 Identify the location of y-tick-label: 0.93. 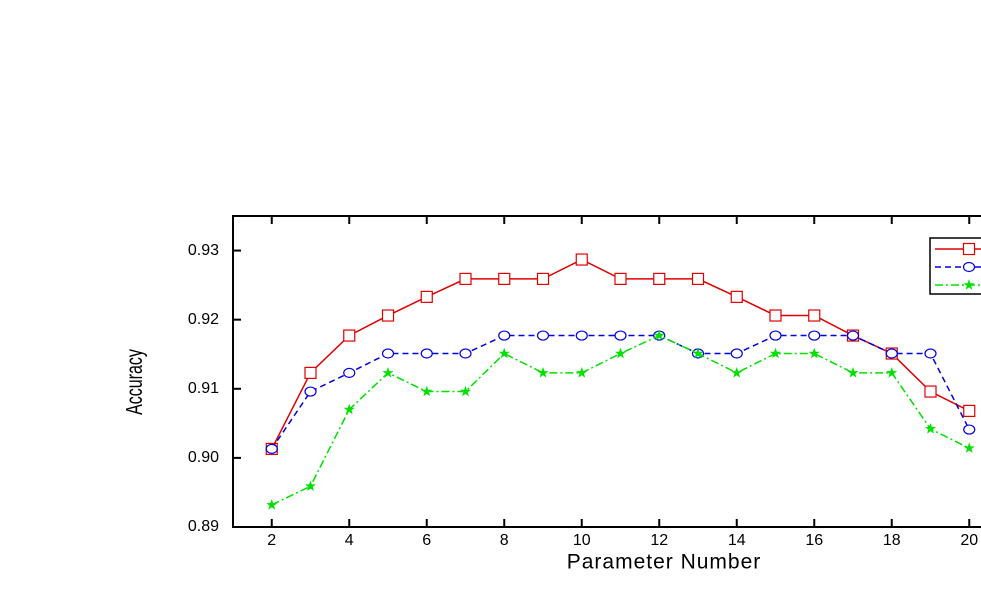
(203, 250).